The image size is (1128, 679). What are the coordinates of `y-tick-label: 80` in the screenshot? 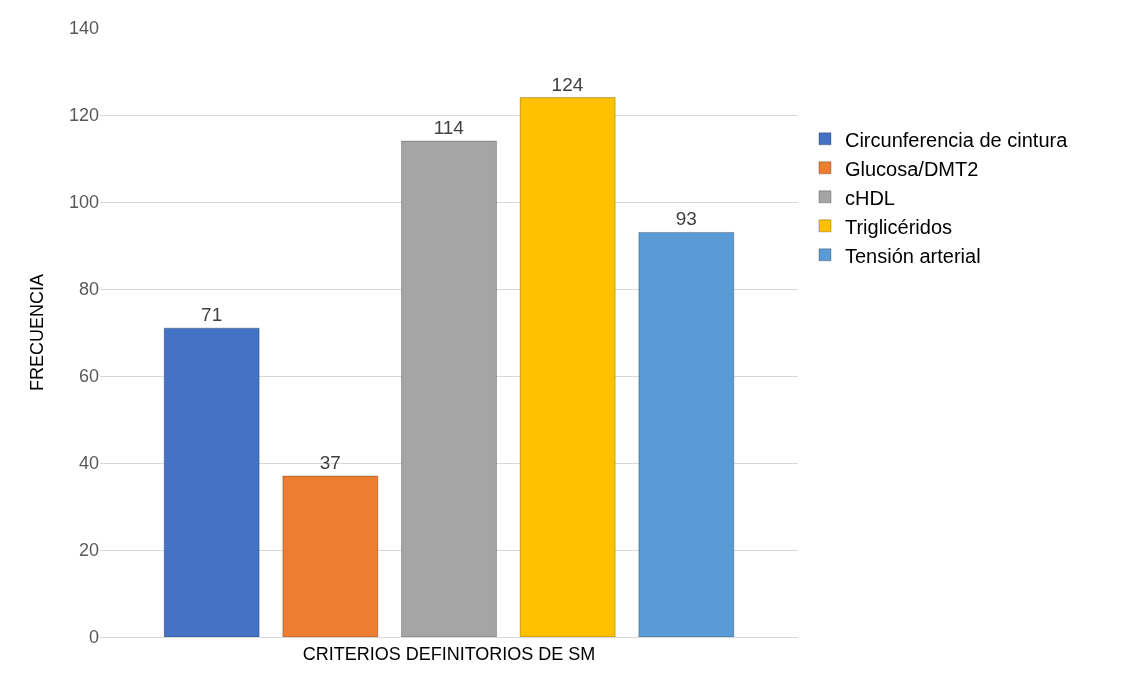 It's located at (88, 289).